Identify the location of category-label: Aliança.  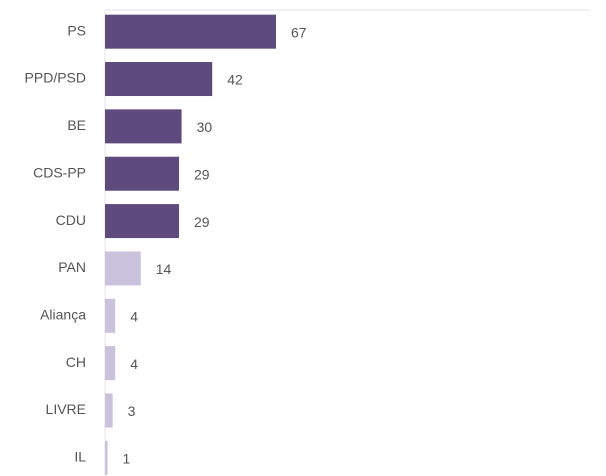
(63, 314).